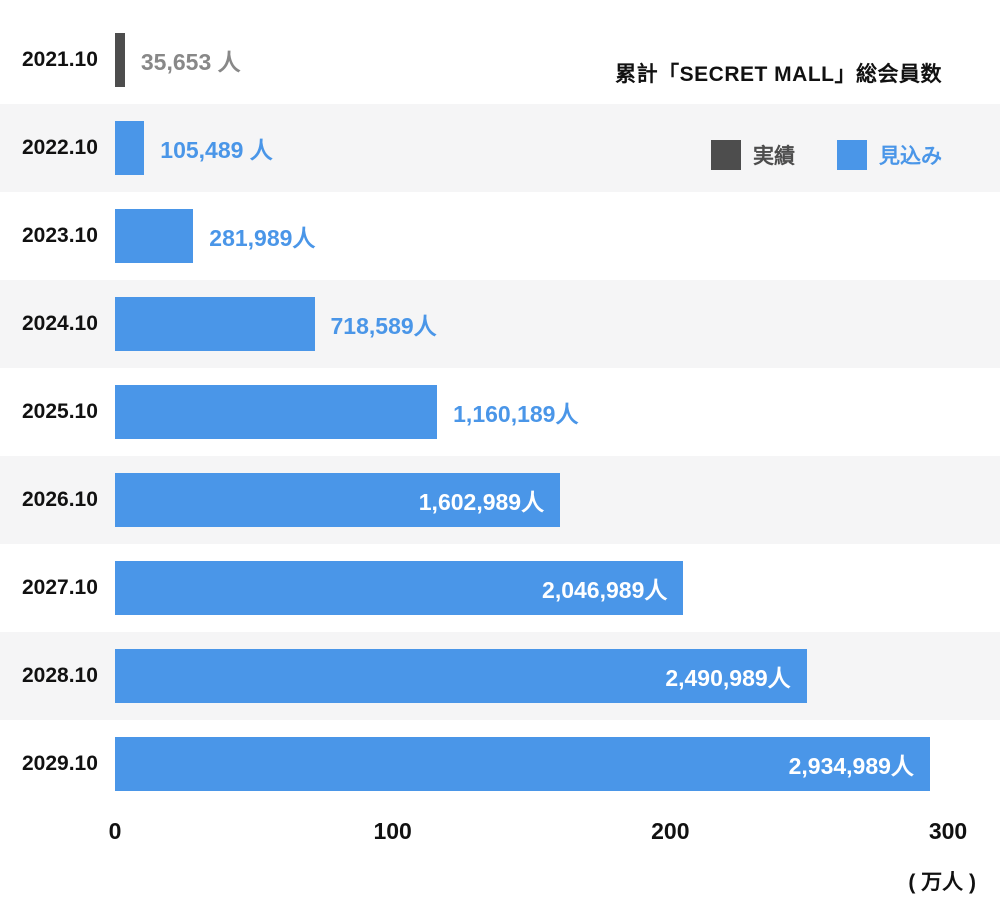 Image resolution: width=1000 pixels, height=906 pixels. Describe the element at coordinates (948, 831) in the screenshot. I see `x-axis-tick-label: 300` at that location.